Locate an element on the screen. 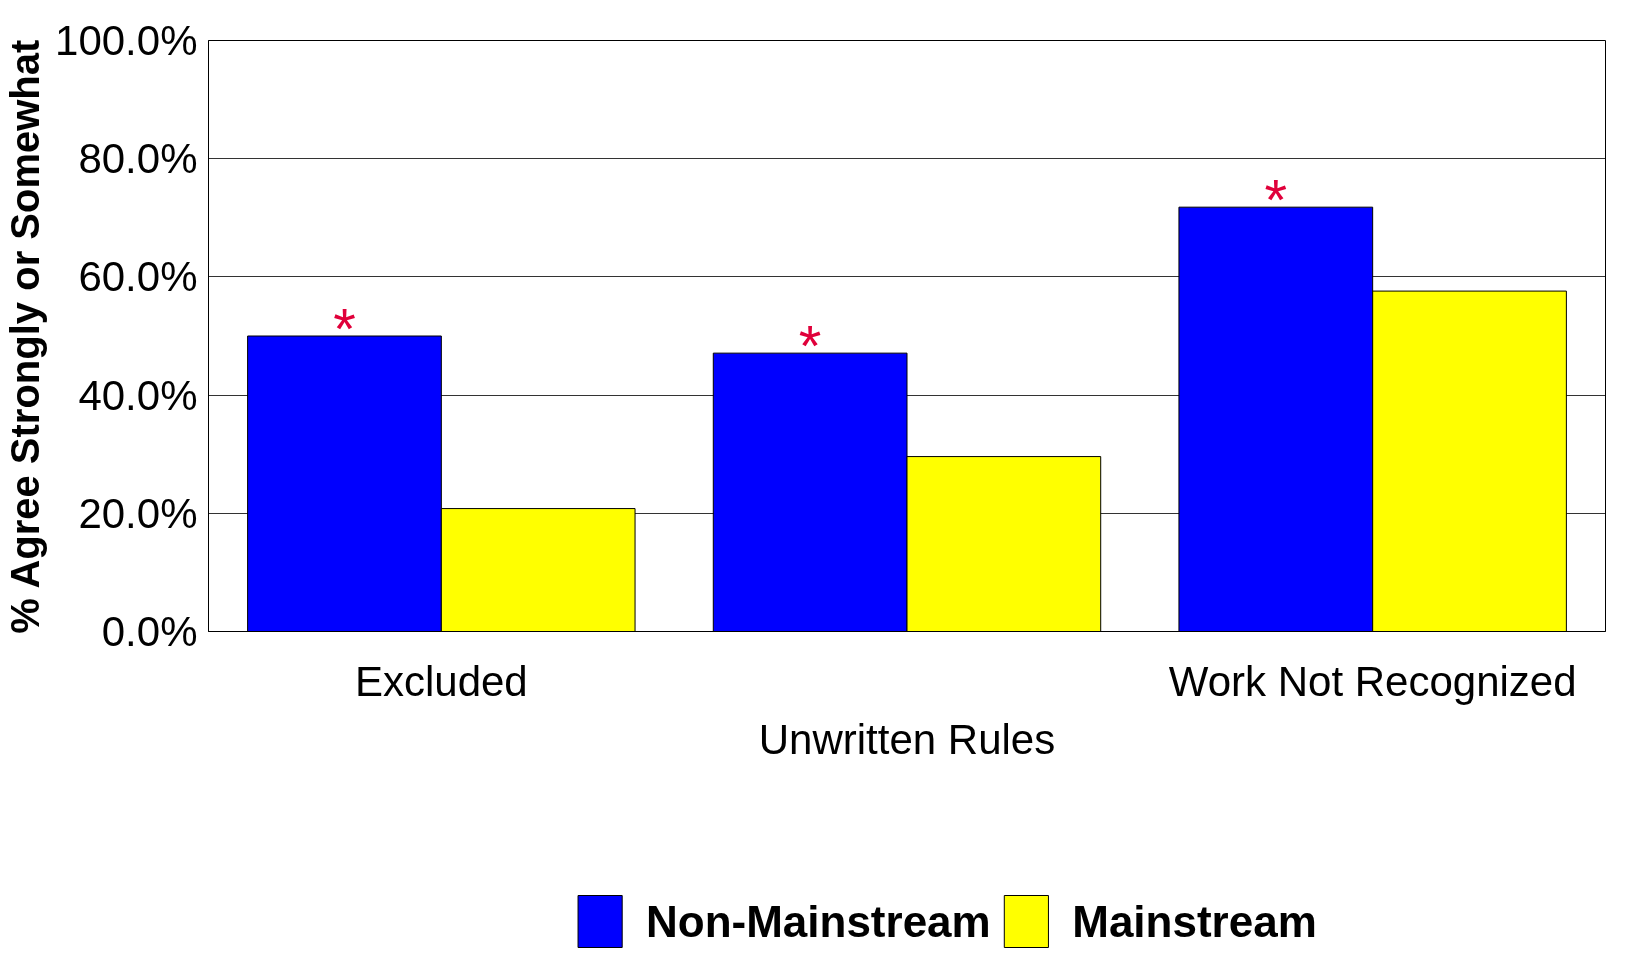 The width and height of the screenshot is (1645, 961). y-tick-label: 0.0% is located at coordinates (149, 631).